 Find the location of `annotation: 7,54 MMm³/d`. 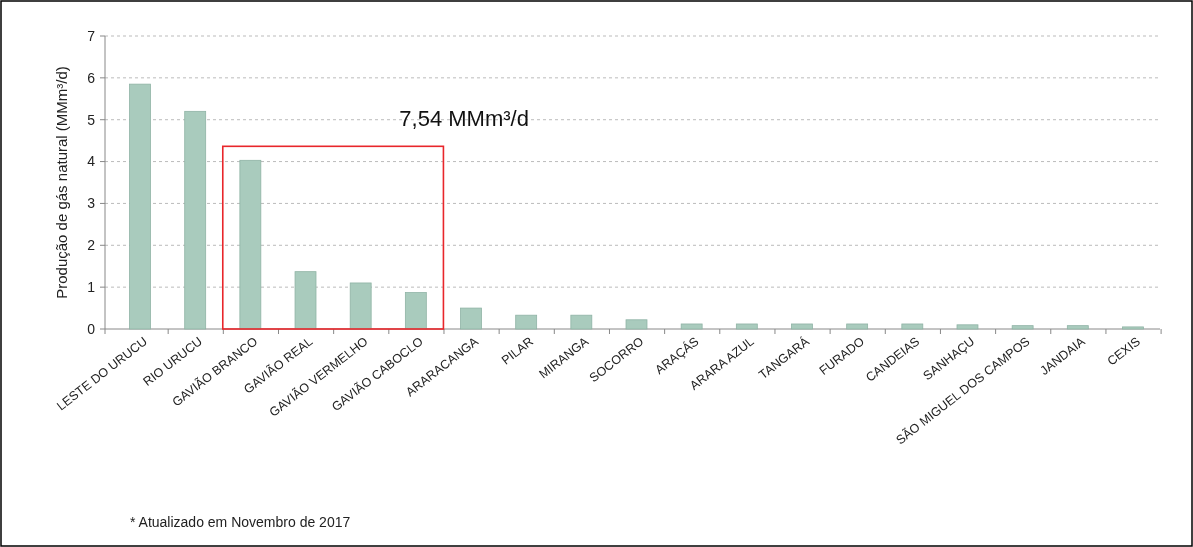

annotation: 7,54 MMm³/d is located at coordinates (464, 119).